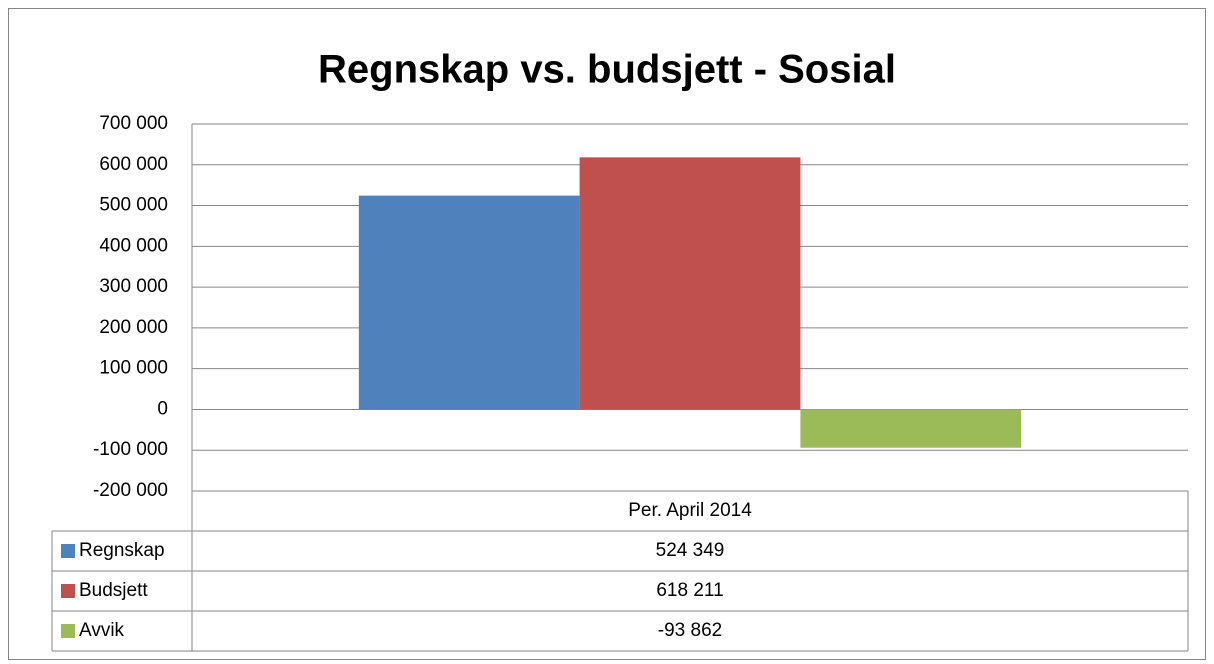  What do you see at coordinates (113, 590) in the screenshot?
I see `legend-label: Budsjett` at bounding box center [113, 590].